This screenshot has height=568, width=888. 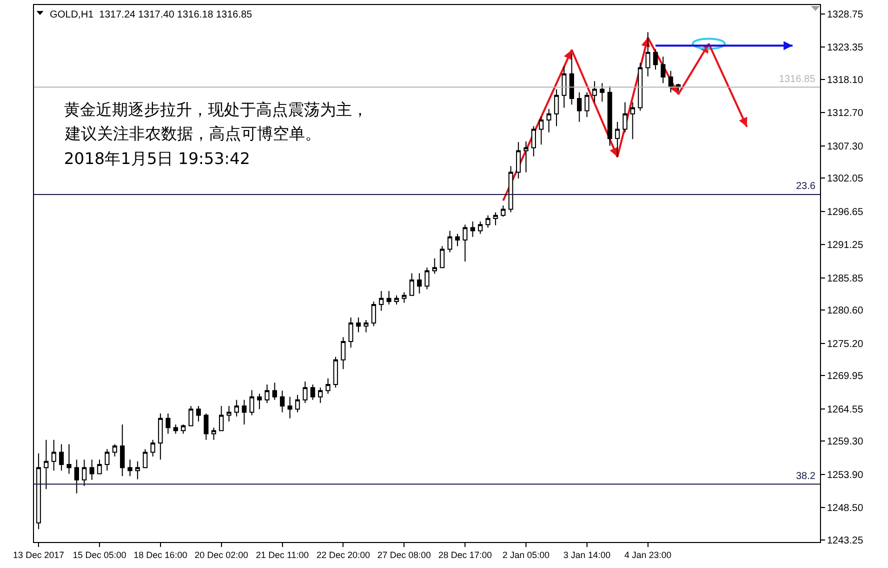 I want to click on x-tick-label: 21 Dec 11:00, so click(x=282, y=555).